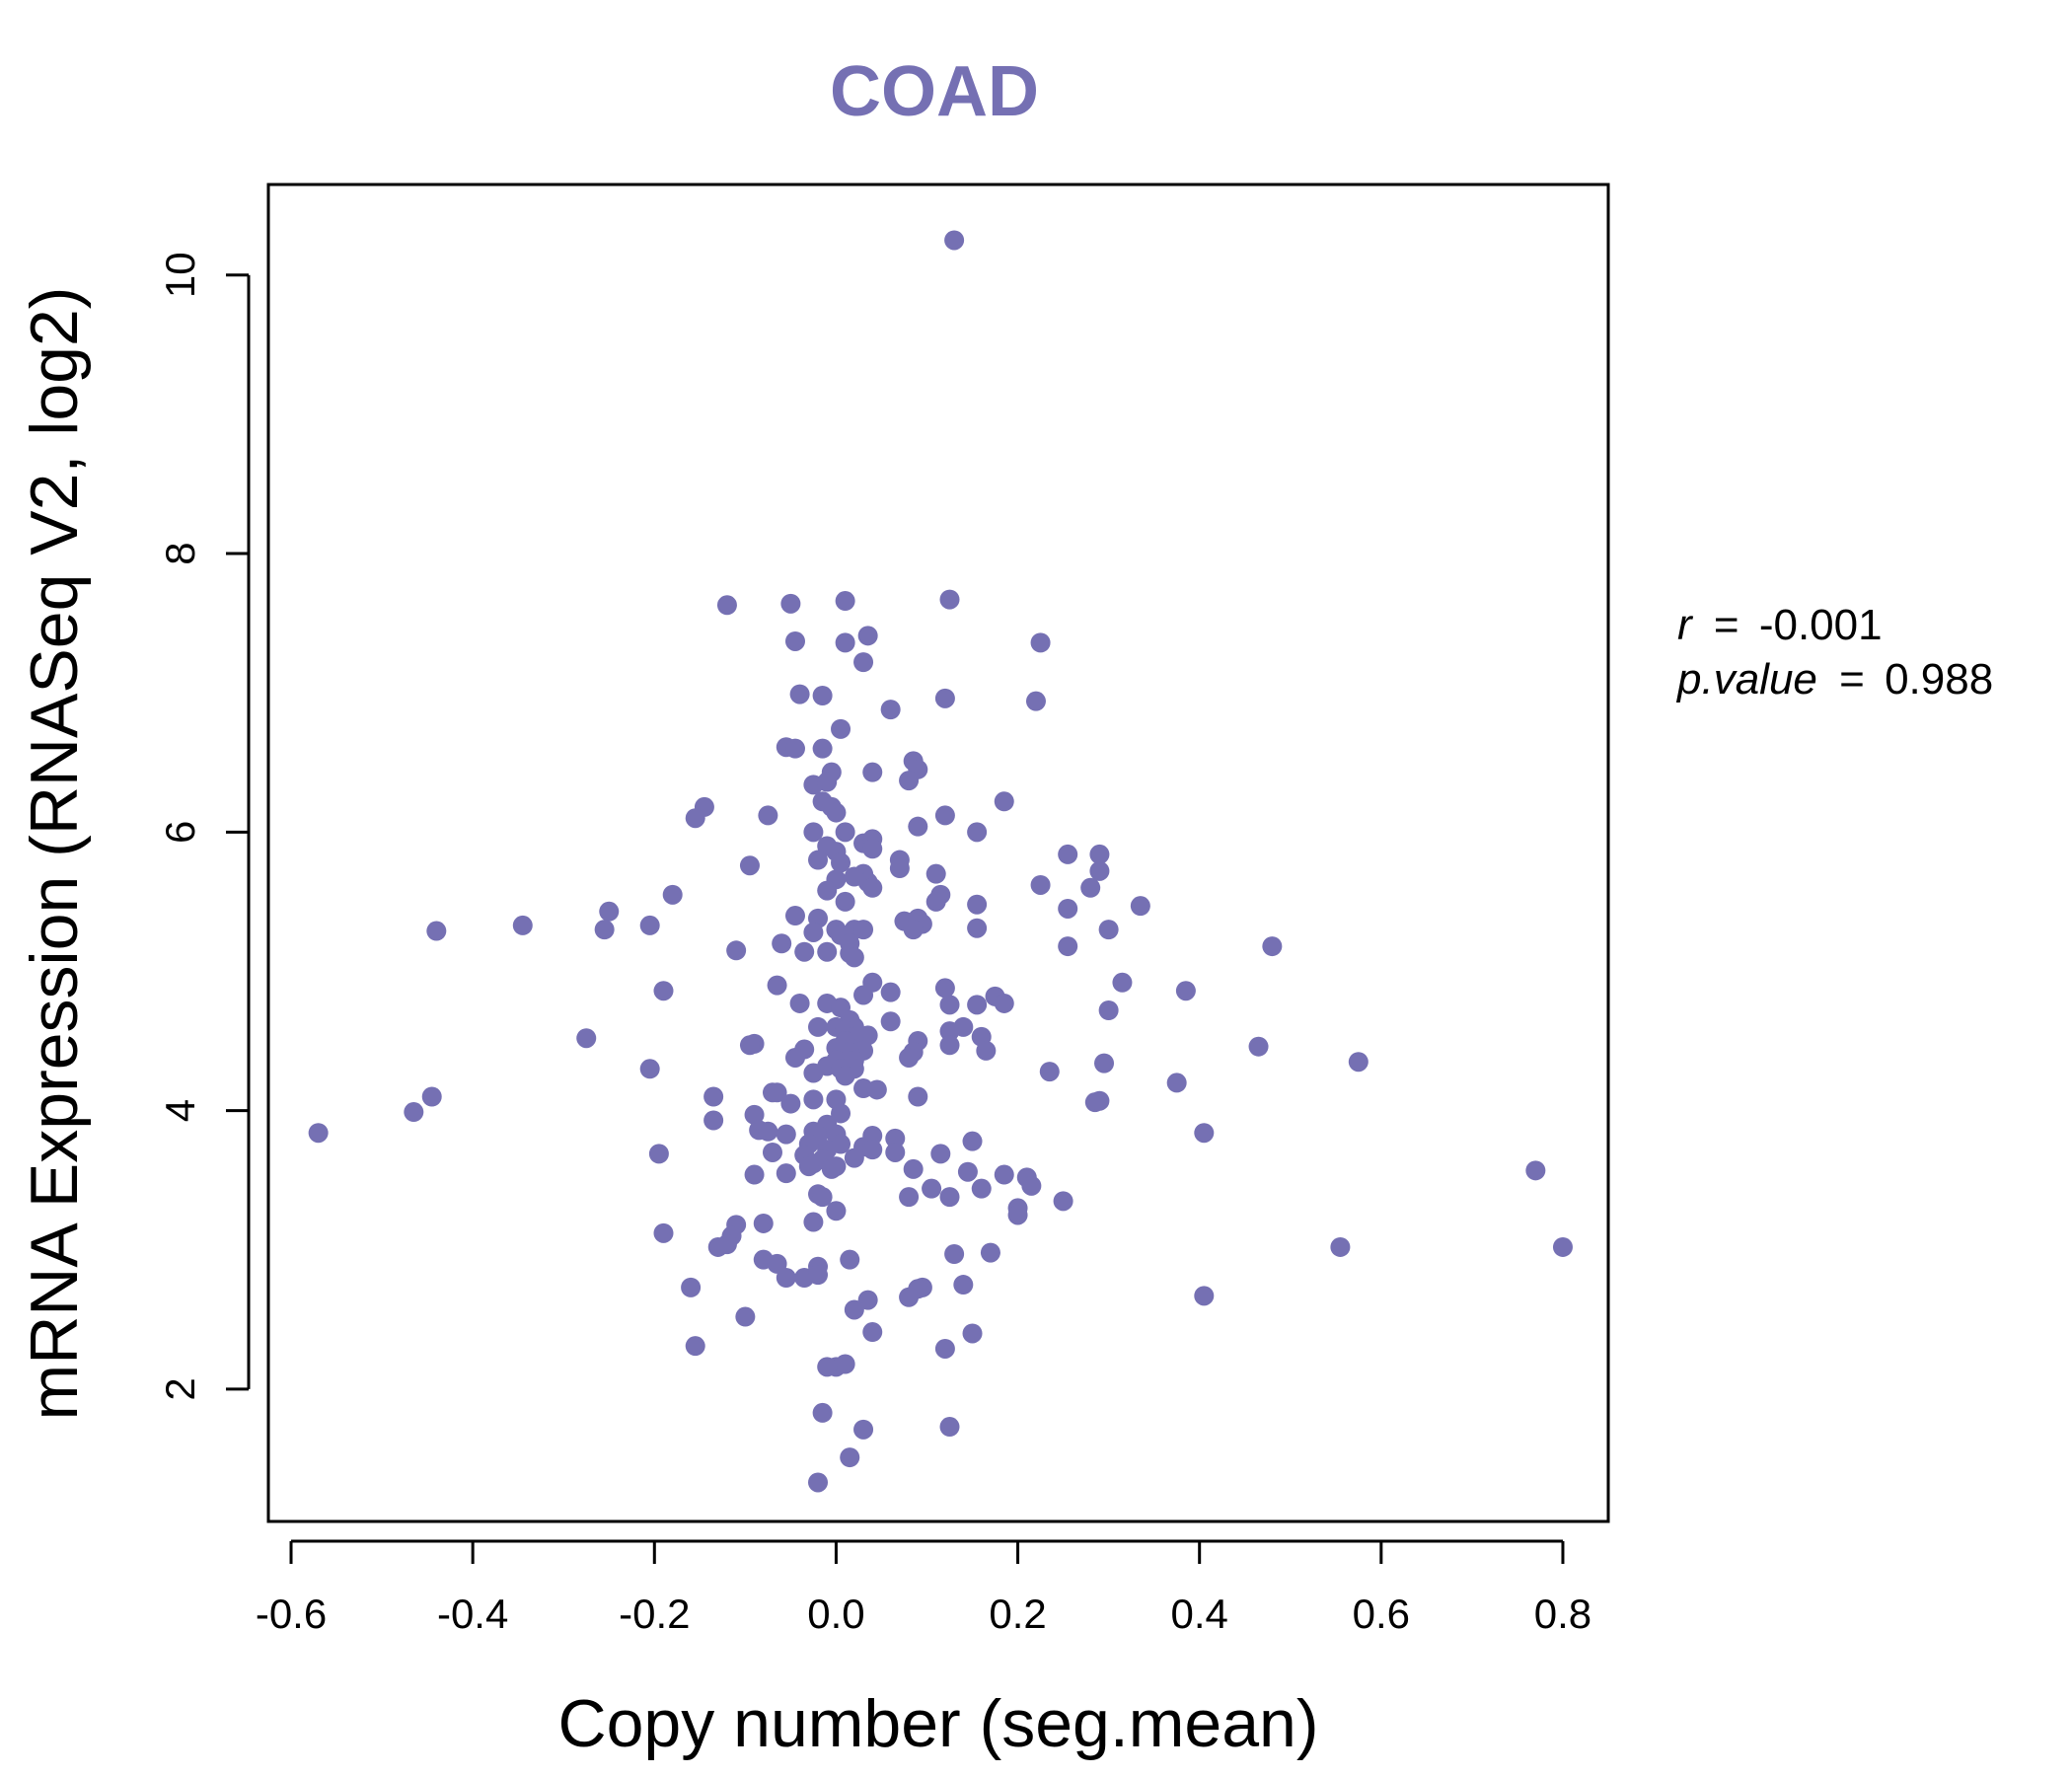 The height and width of the screenshot is (1776, 2072). Describe the element at coordinates (180, 833) in the screenshot. I see `y-tick-label: 6` at that location.